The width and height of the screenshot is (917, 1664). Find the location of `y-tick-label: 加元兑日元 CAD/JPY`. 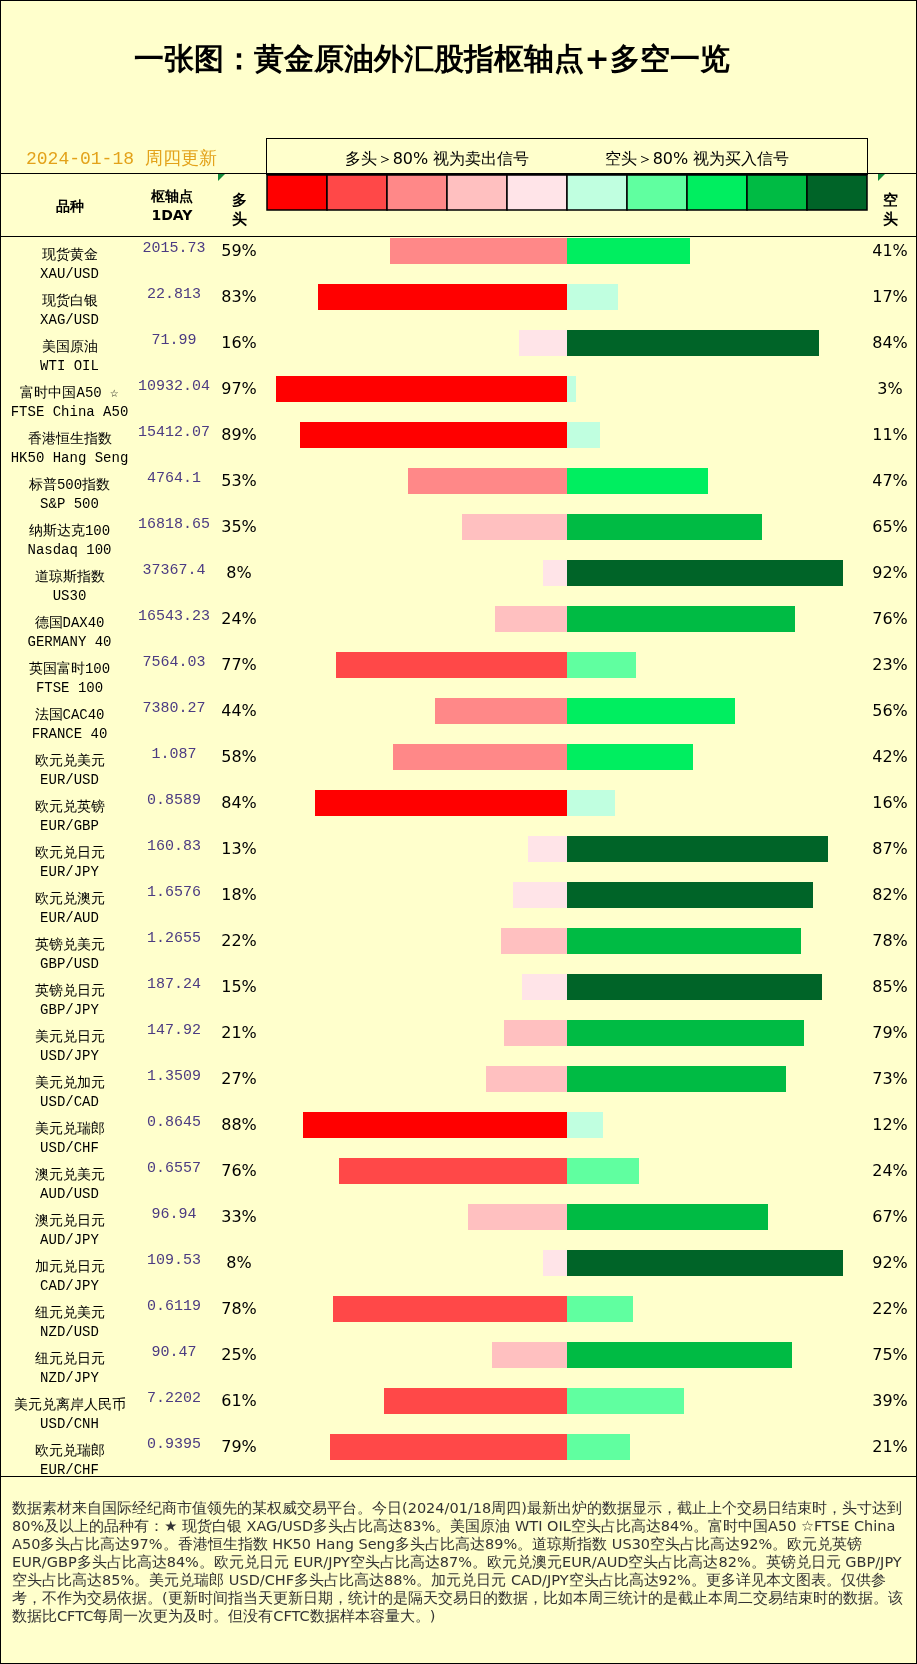

y-tick-label: 加元兑日元 CAD/JPY is located at coordinates (69, 1276).